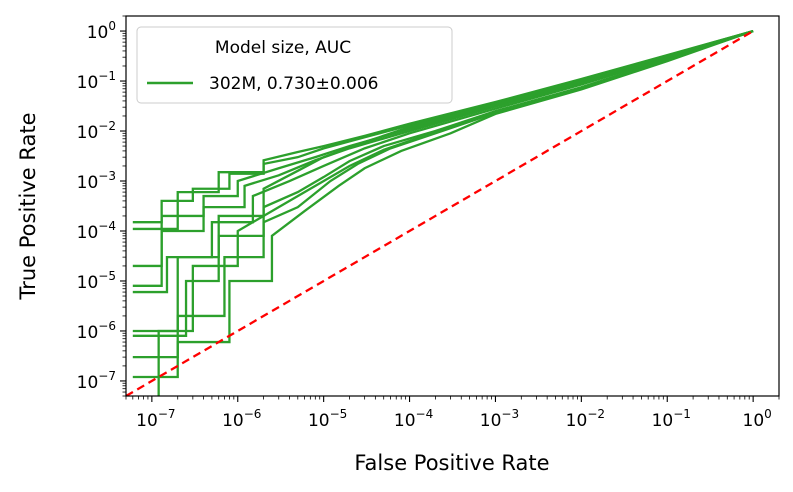 This screenshot has width=793, height=492. What do you see at coordinates (96, 281) in the screenshot?
I see `y-tick-label: 10⁻⁵` at bounding box center [96, 281].